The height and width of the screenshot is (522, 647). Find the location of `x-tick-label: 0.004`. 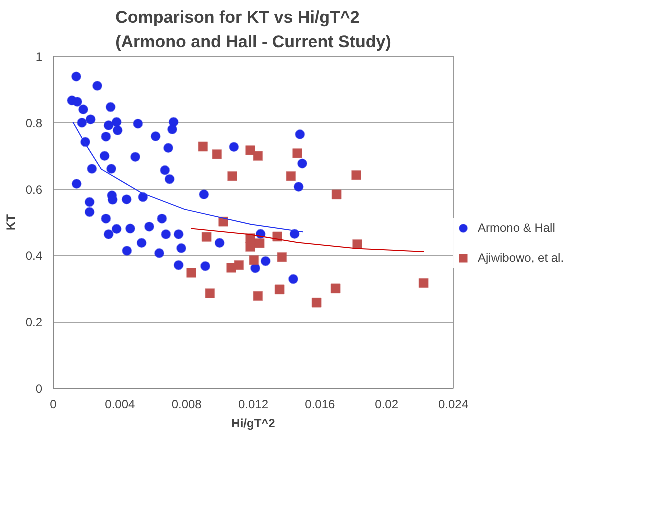

x-tick-label: 0.004 is located at coordinates (120, 405).